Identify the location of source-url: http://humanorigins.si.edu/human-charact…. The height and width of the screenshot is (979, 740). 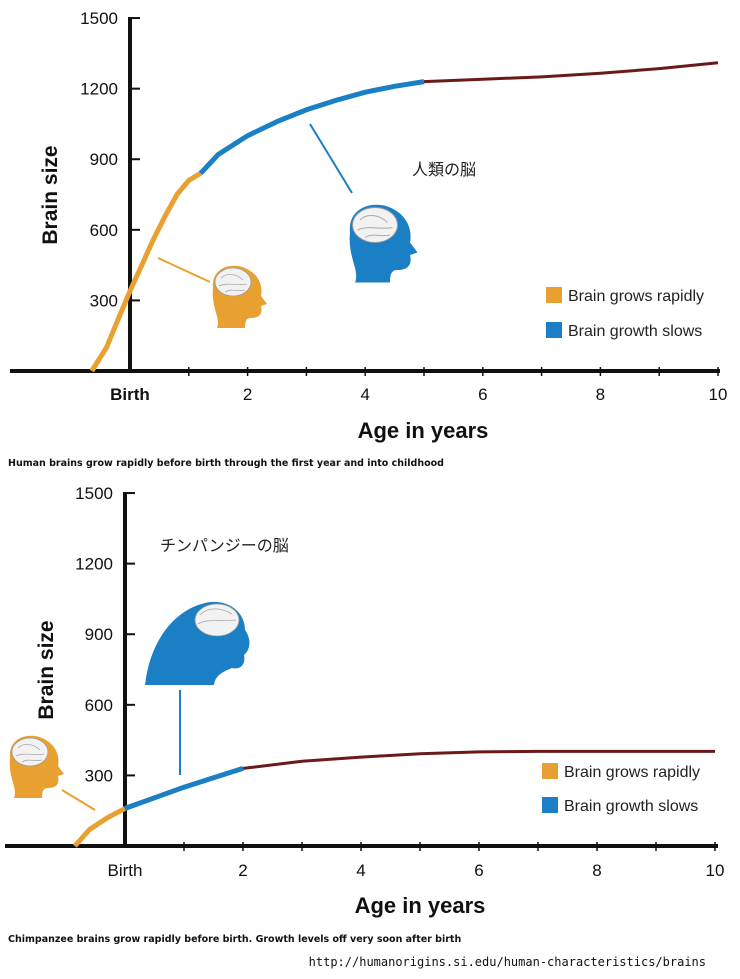
(507, 962).